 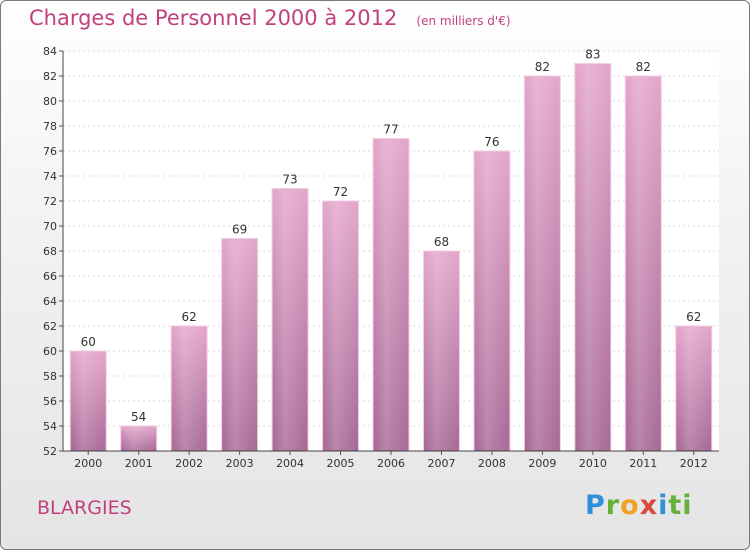 What do you see at coordinates (491, 142) in the screenshot?
I see `bar-value-label: 76` at bounding box center [491, 142].